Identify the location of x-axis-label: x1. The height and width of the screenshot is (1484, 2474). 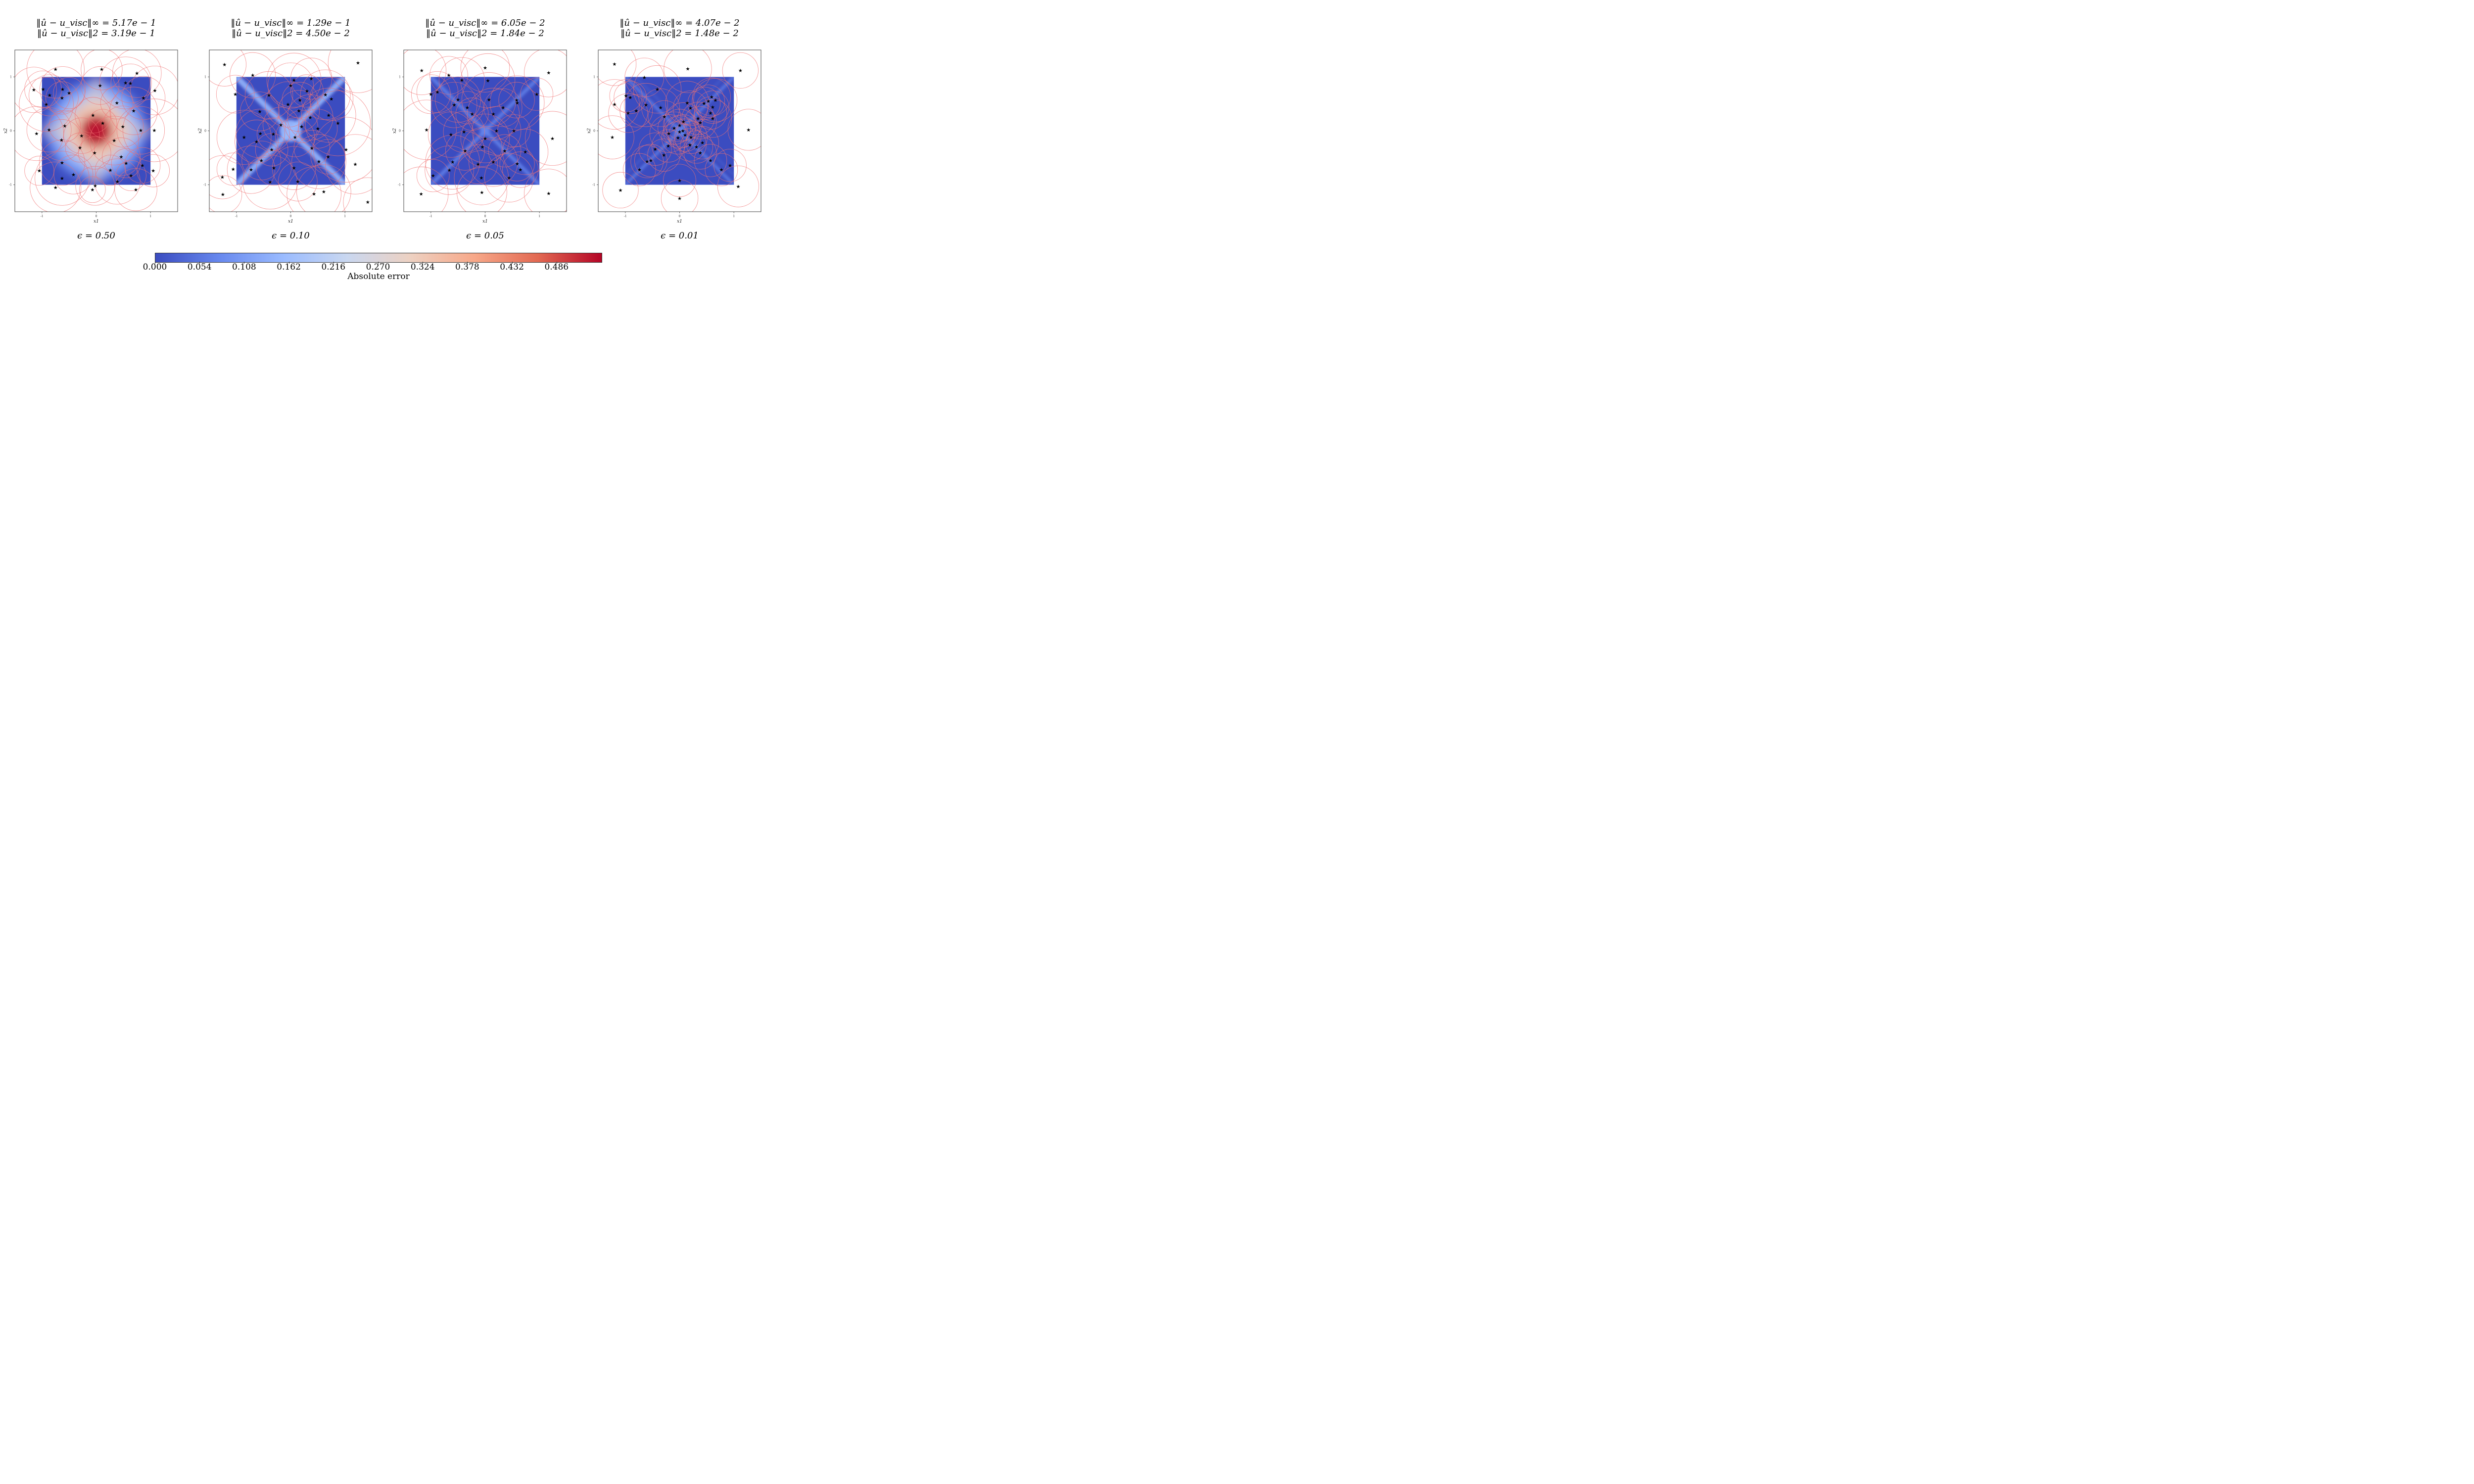
(97, 221).